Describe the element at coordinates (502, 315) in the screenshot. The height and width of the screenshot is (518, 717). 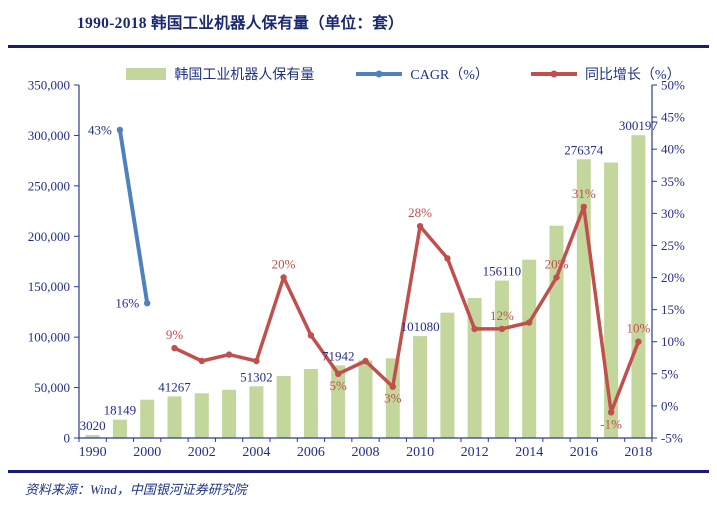
I see `line-point-label: 12%` at that location.